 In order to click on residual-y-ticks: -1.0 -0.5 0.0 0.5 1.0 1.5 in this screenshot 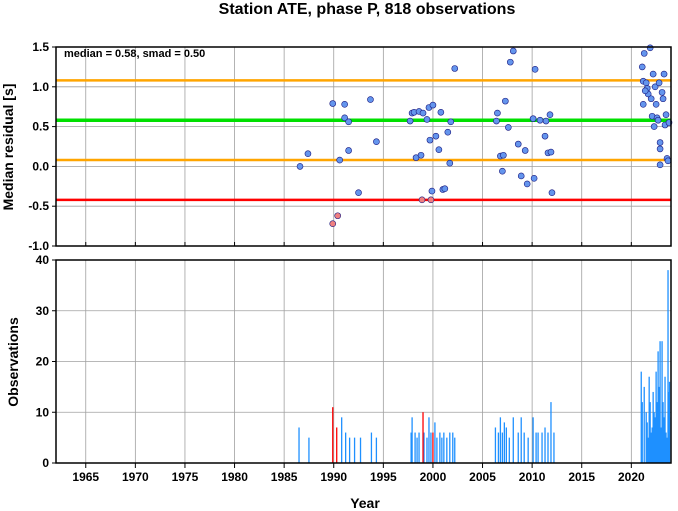, I will do `click(42, 146)`.